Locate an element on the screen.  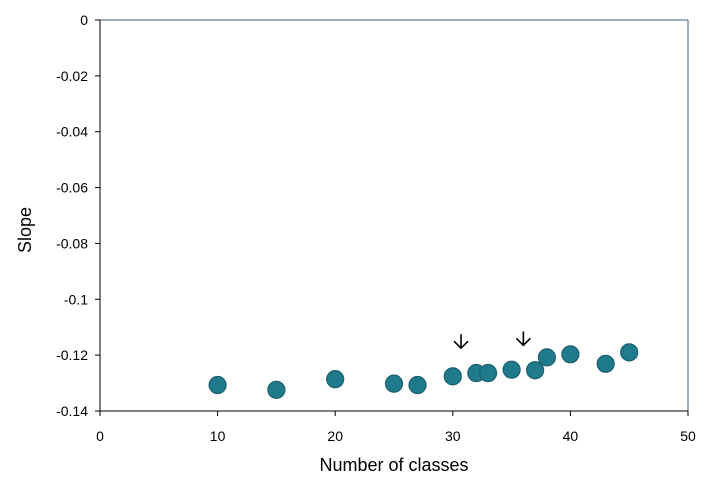
y-tick-label: -0.04 is located at coordinates (72, 132).